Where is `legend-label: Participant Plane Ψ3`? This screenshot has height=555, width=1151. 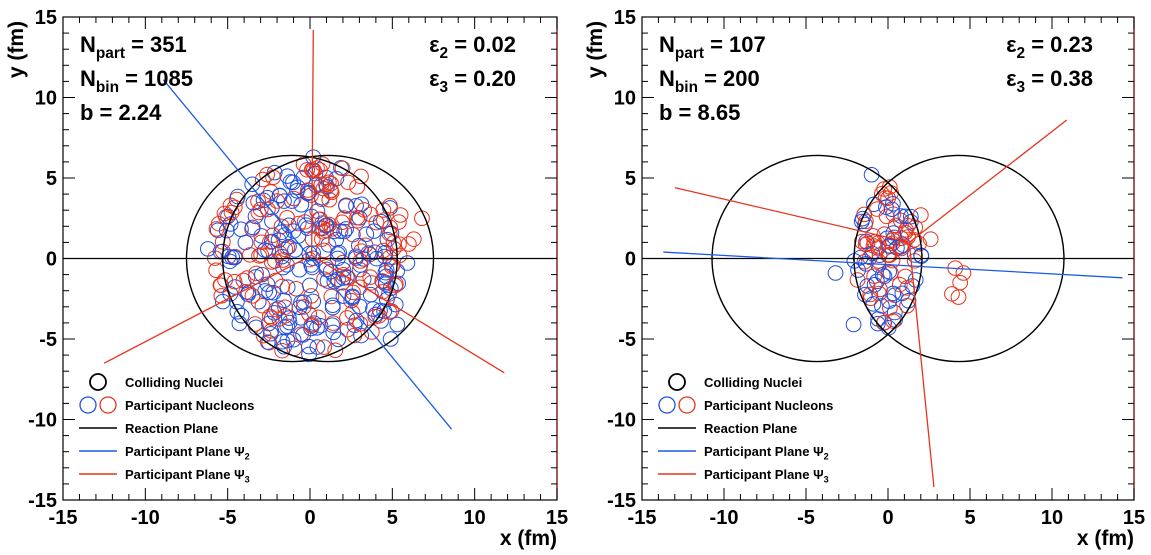 legend-label: Participant Plane Ψ3 is located at coordinates (766, 476).